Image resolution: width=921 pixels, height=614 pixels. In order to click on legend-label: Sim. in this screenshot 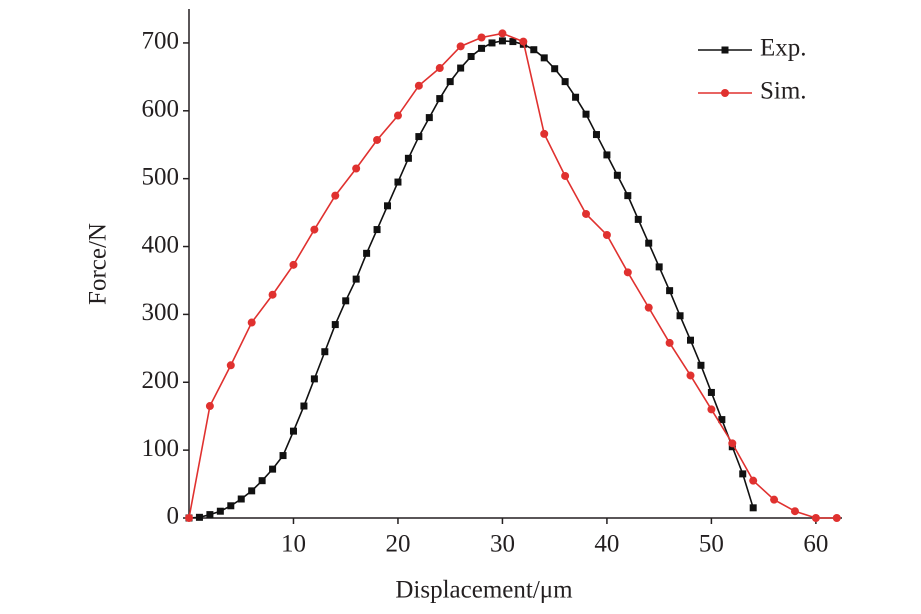, I will do `click(783, 91)`.